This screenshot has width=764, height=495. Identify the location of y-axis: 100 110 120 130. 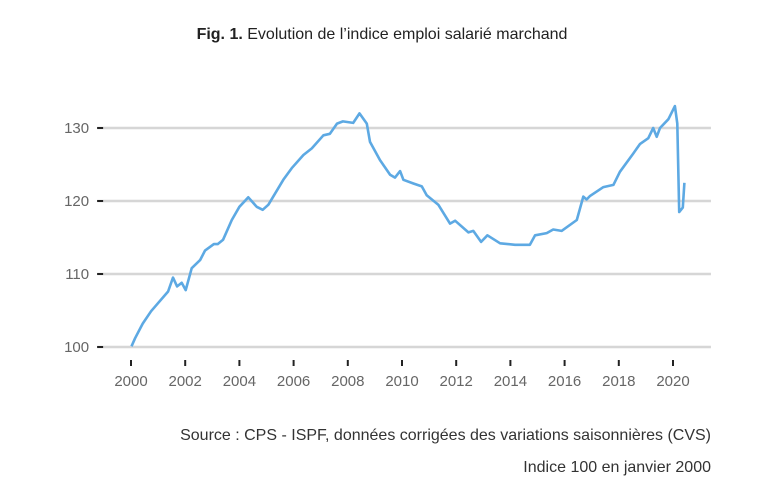
(84, 238).